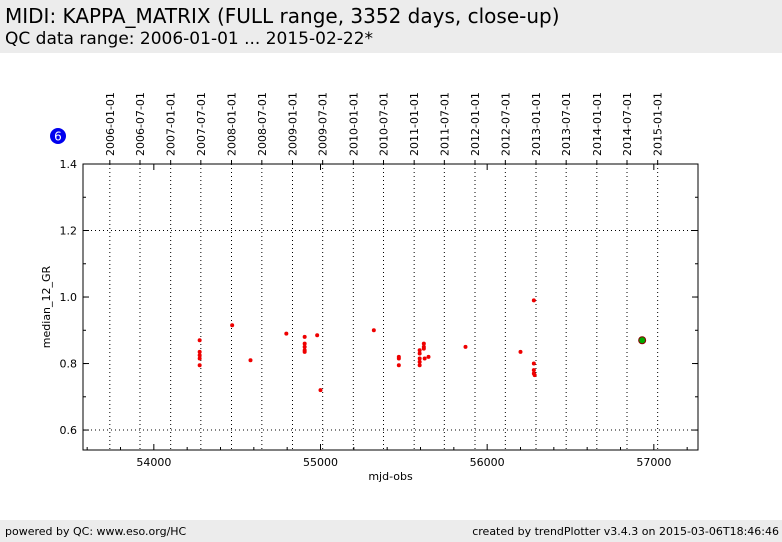 This screenshot has height=542, width=782. I want to click on points-layer, so click(422, 345).